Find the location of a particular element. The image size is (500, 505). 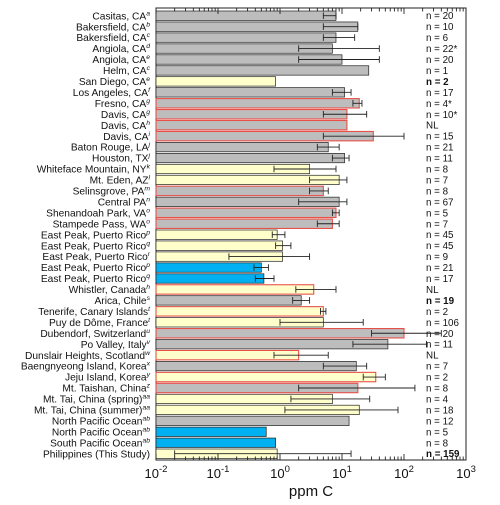

site-name: Whistler, Canada is located at coordinates (108, 290).